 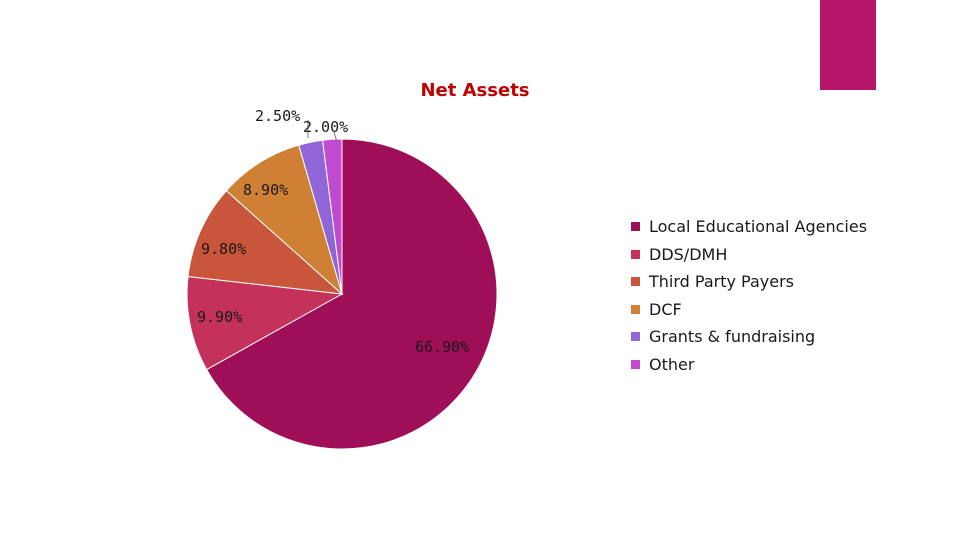 What do you see at coordinates (665, 309) in the screenshot?
I see `legend-label: DCF` at bounding box center [665, 309].